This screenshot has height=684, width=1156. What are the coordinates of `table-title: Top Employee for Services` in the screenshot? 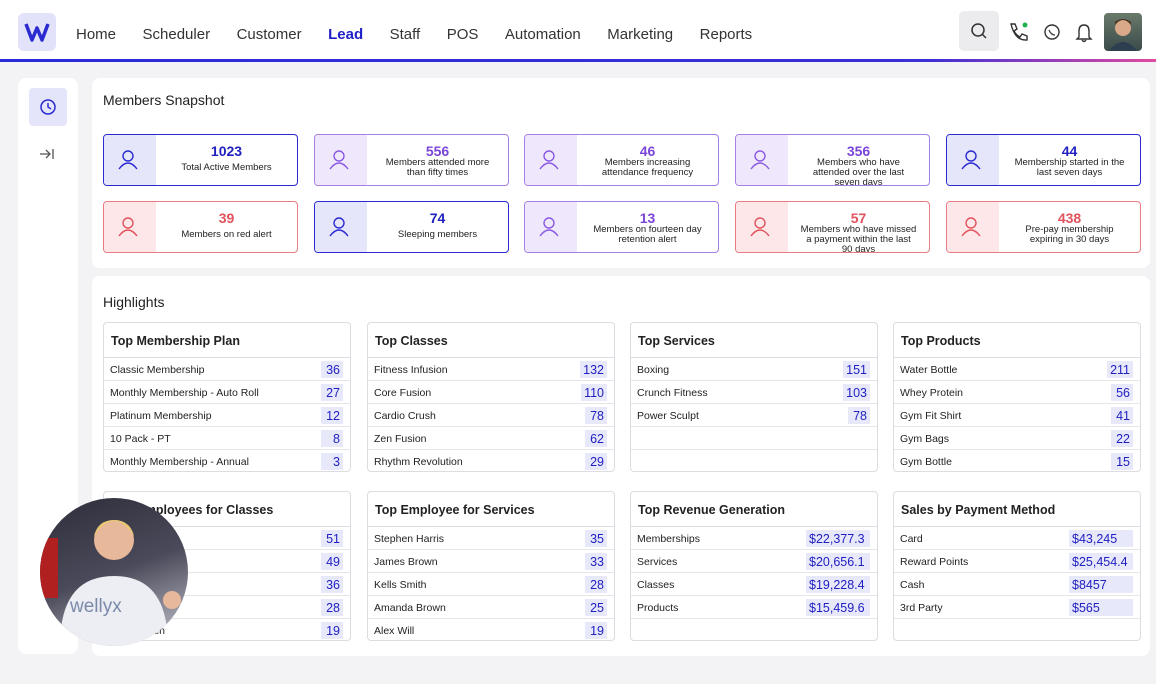 It's located at (491, 509).